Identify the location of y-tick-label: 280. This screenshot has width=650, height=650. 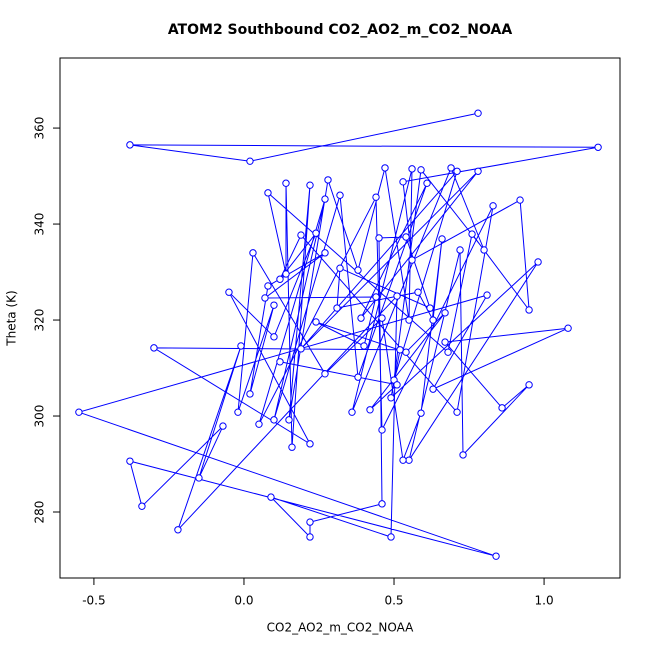
(40, 512).